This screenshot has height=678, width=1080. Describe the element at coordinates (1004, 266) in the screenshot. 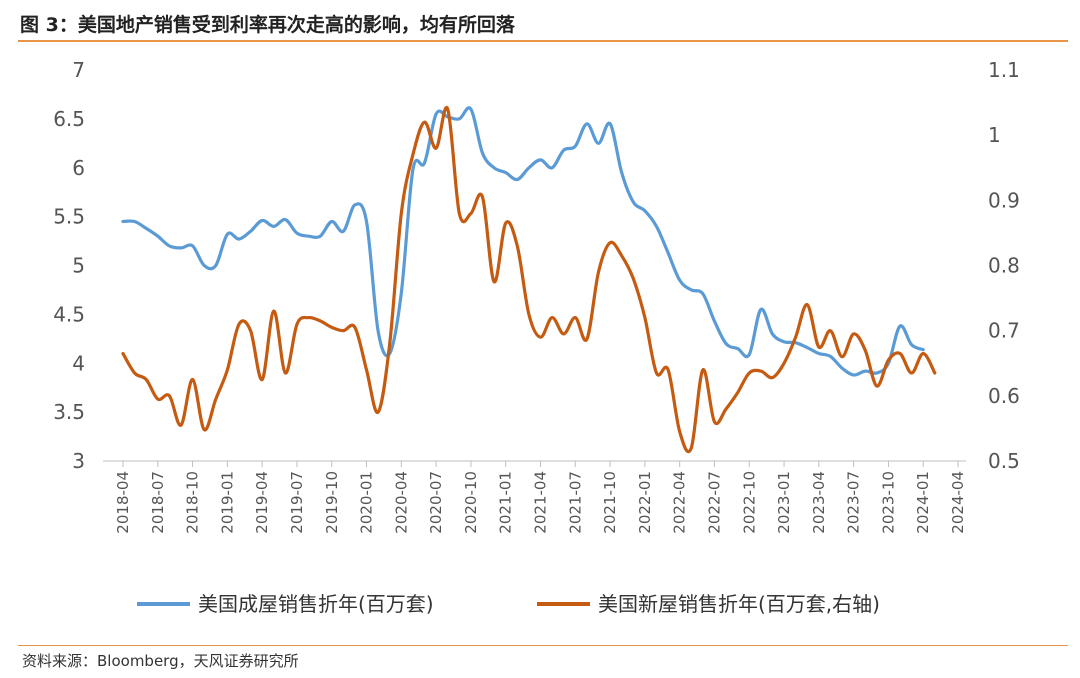

I see `y-right-tick-label: 0.8` at that location.